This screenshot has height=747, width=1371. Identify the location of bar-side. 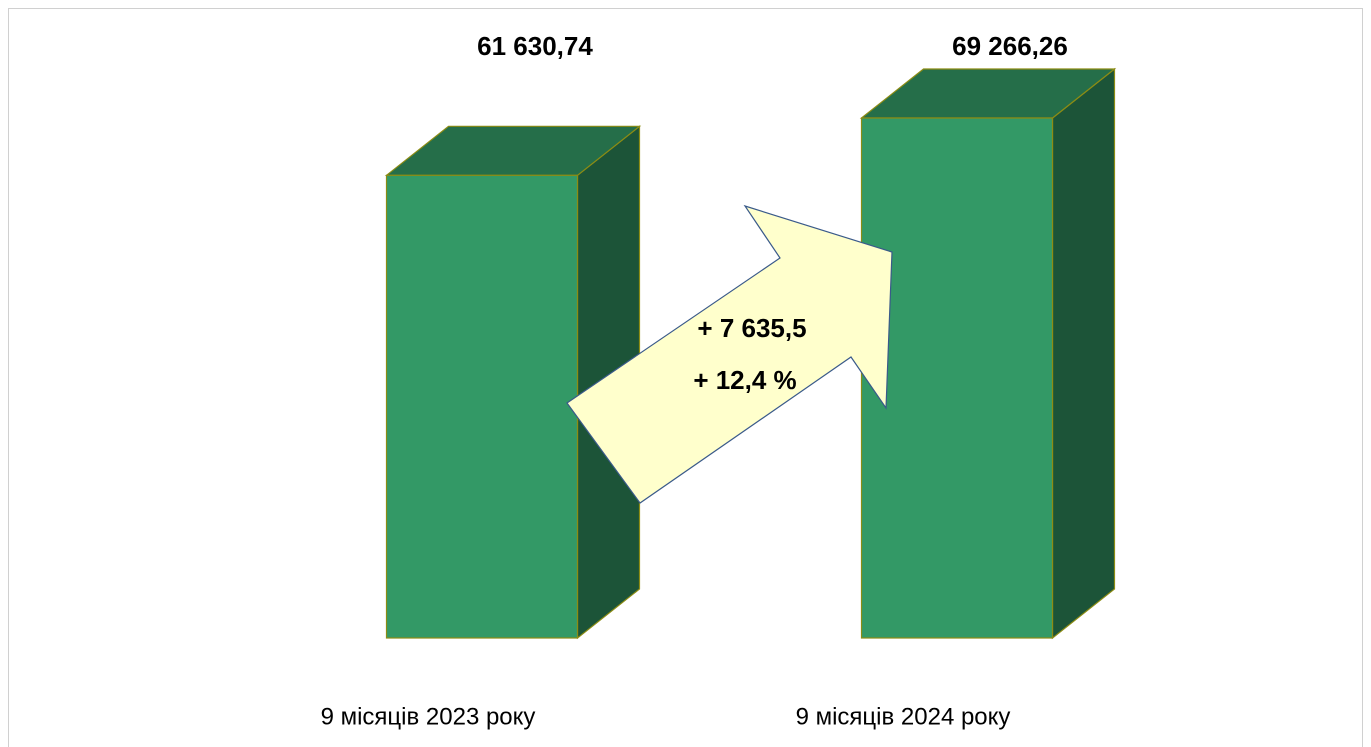
(1083, 353).